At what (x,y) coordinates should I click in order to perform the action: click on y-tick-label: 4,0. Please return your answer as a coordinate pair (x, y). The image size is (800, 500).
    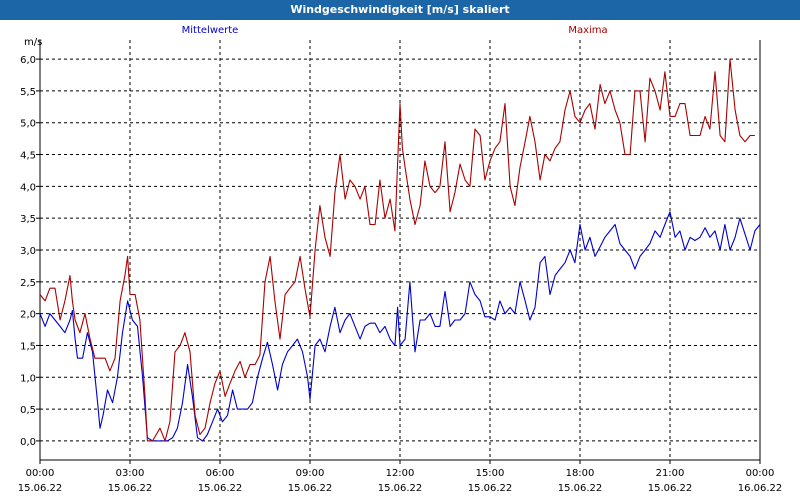
    Looking at the image, I should click on (28, 187).